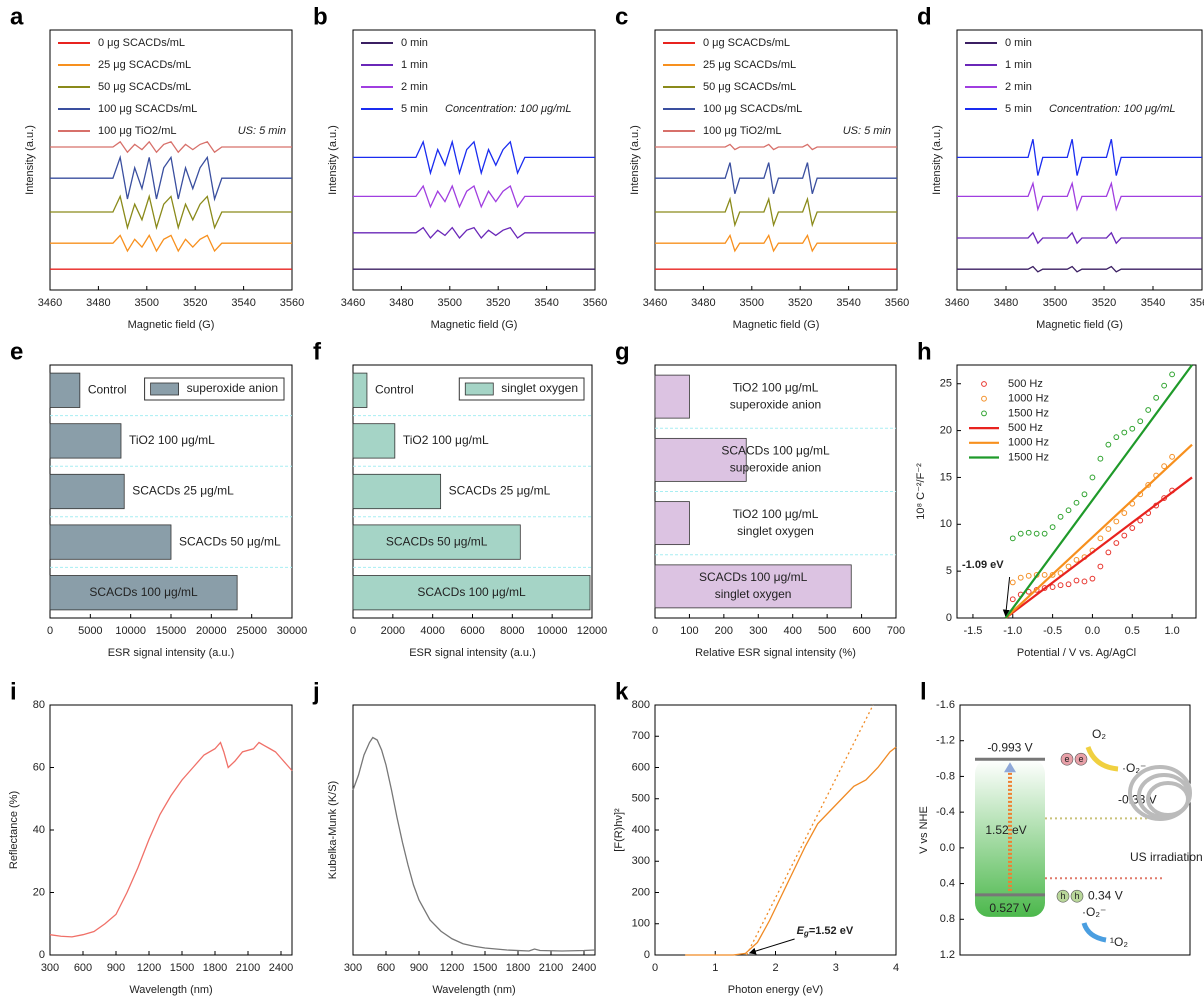 This screenshot has height=1000, width=1204. What do you see at coordinates (211, 631) in the screenshot?
I see `x-tick-label: 20000` at bounding box center [211, 631].